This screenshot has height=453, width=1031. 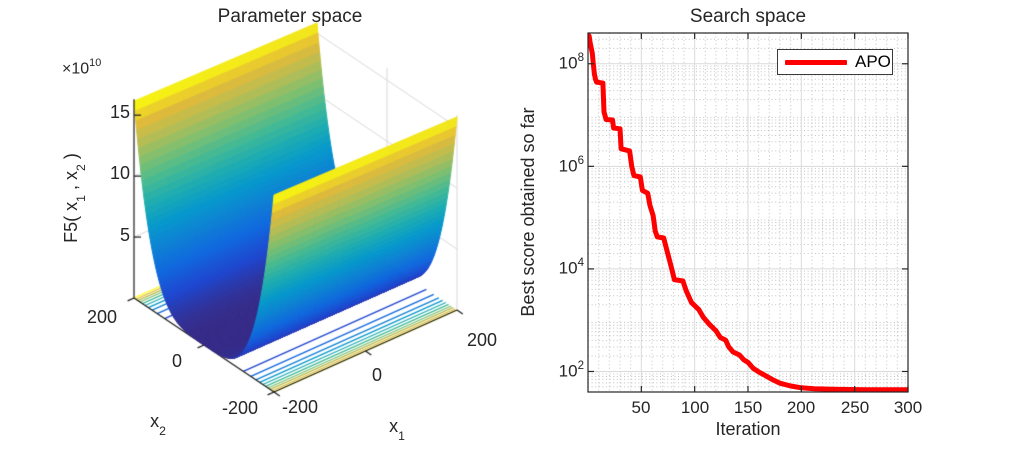 I want to click on x-axis-label: Iteration, so click(x=748, y=429).